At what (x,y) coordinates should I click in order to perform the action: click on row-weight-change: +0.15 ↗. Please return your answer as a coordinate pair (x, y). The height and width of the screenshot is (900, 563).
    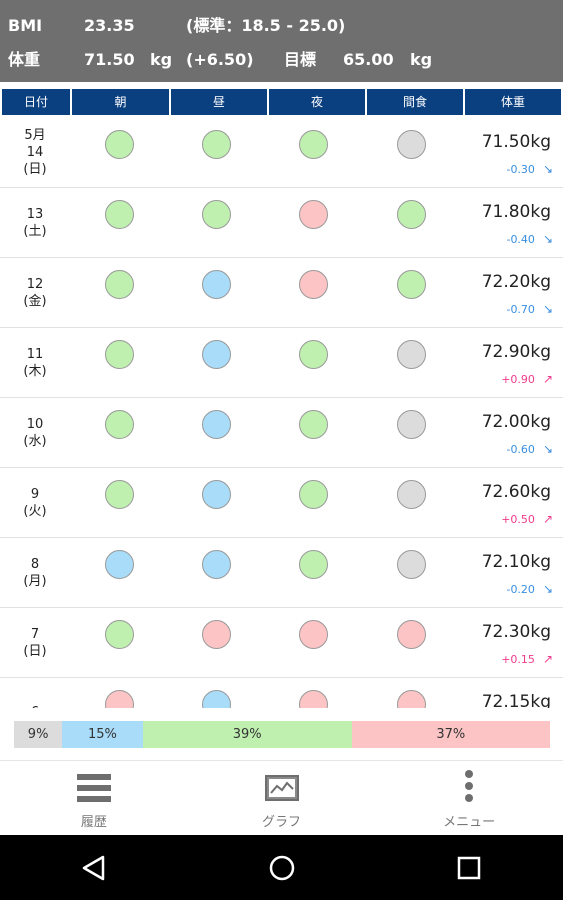
    Looking at the image, I should click on (527, 659).